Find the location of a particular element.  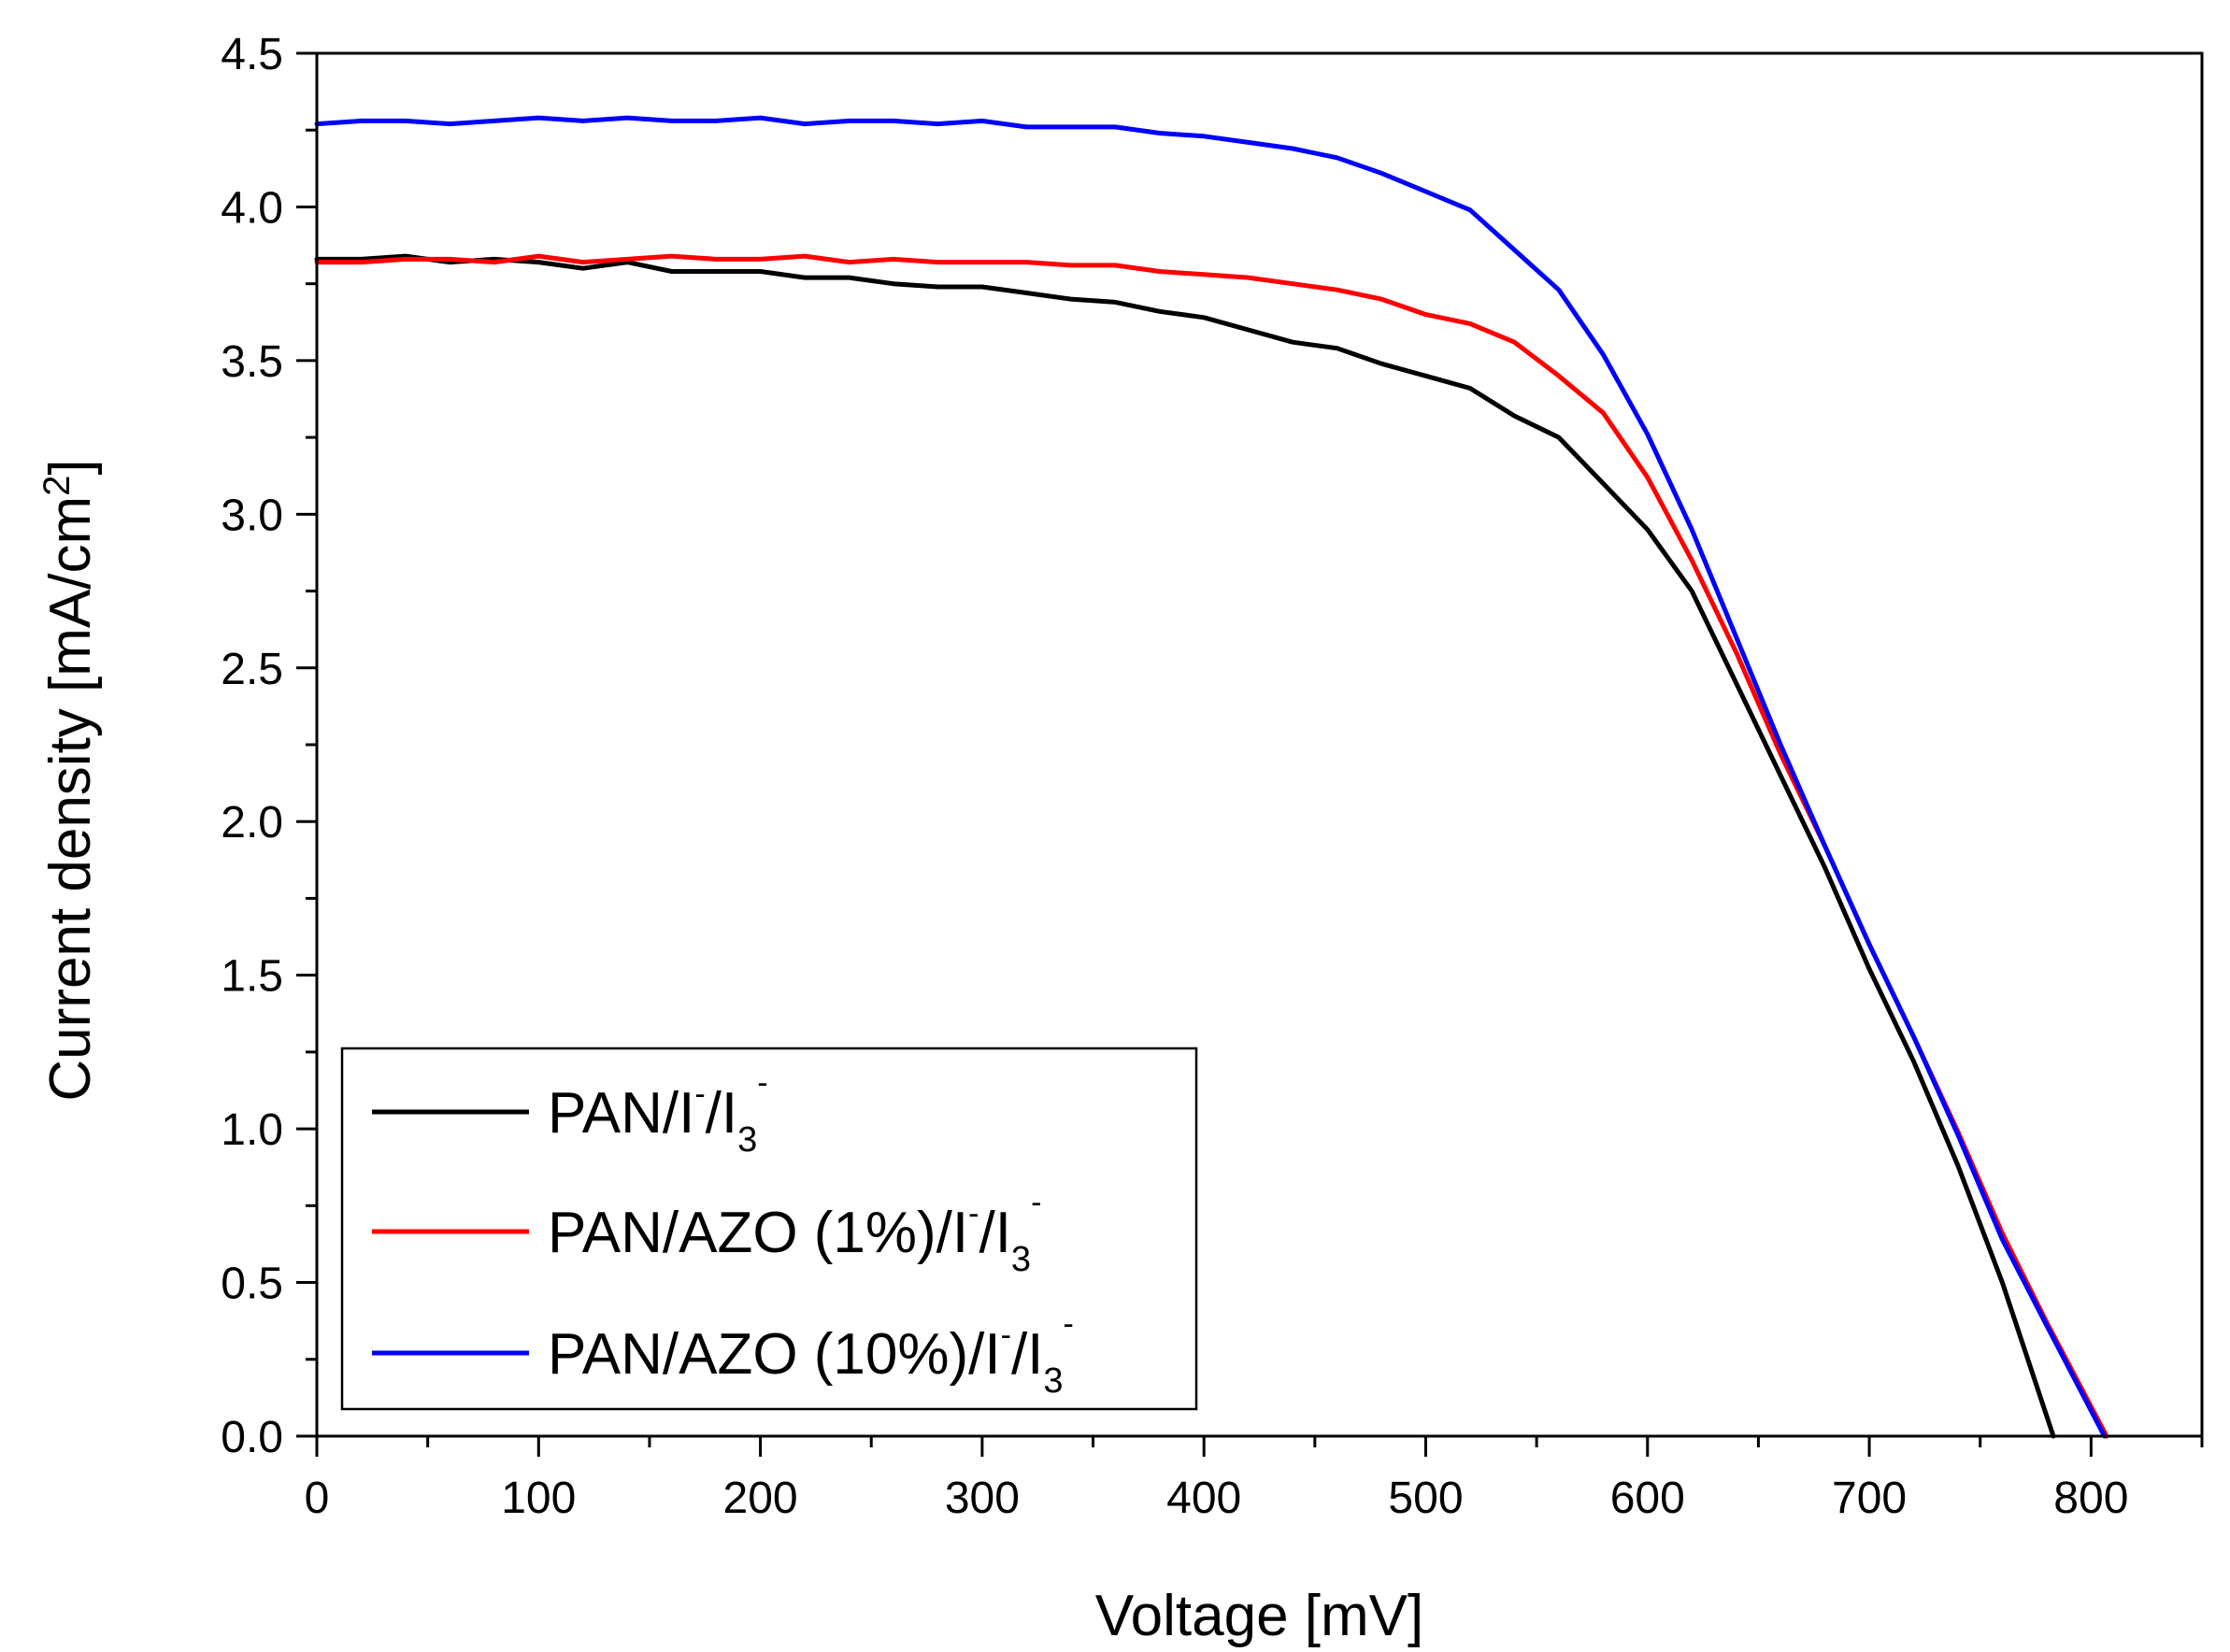

x-tick-label: 400 is located at coordinates (1203, 1498).